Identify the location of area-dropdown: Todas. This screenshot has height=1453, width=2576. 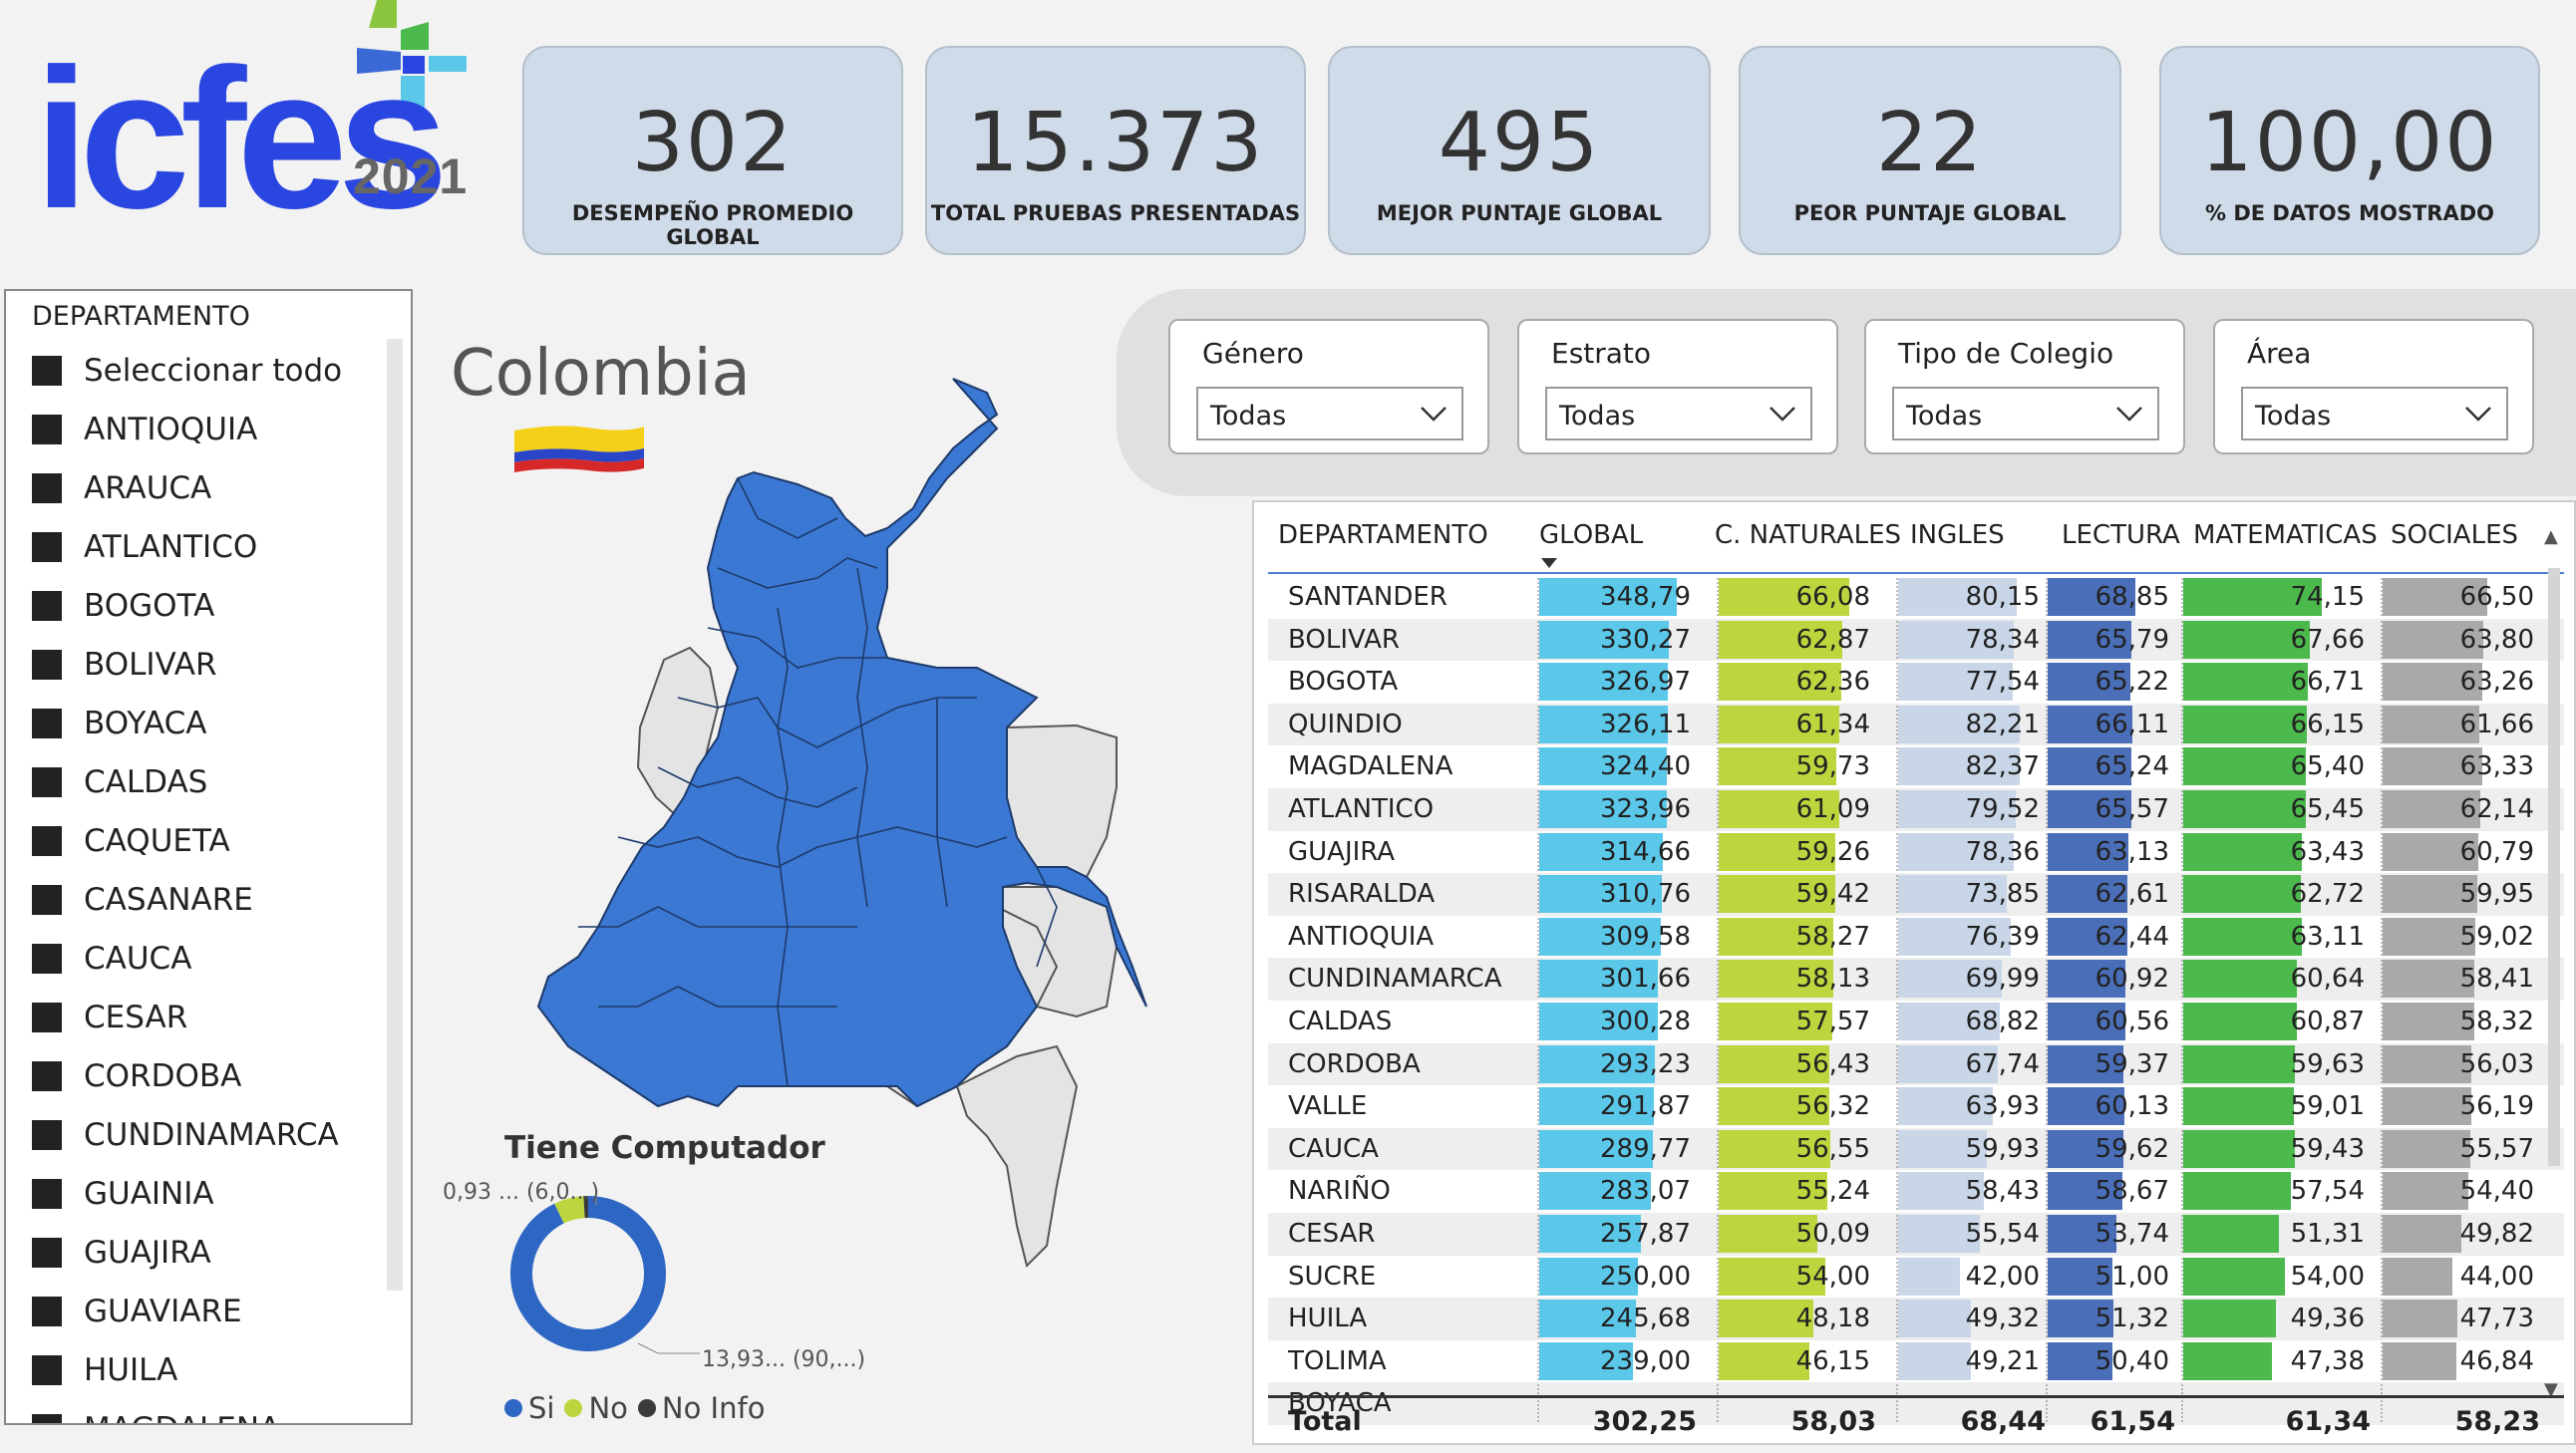
(2374, 414).